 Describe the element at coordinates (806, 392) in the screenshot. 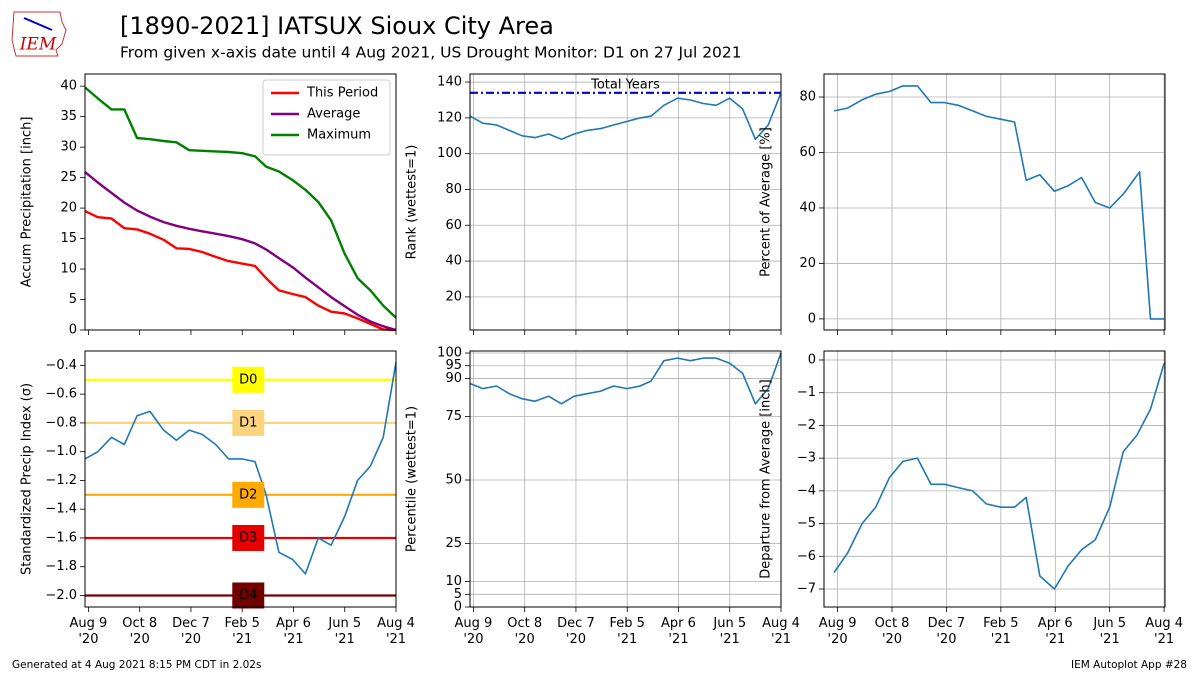

I see `y-tick-label: −1` at that location.